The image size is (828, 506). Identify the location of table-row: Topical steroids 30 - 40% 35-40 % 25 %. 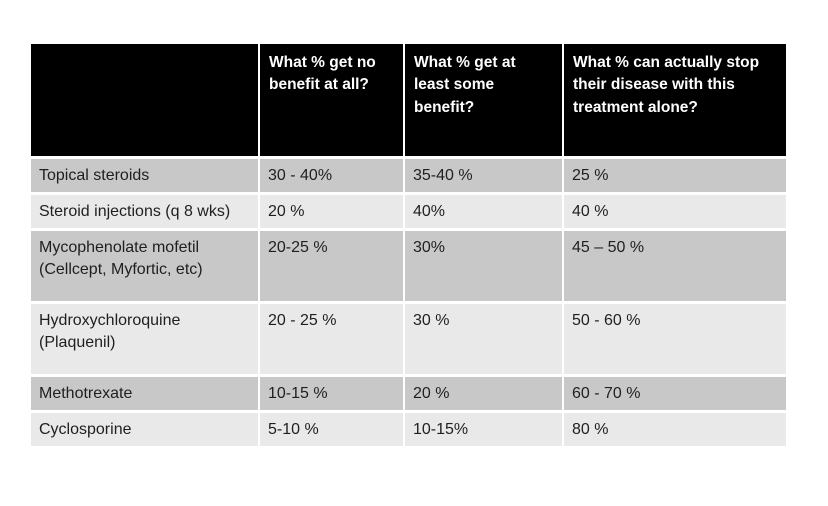
(408, 175).